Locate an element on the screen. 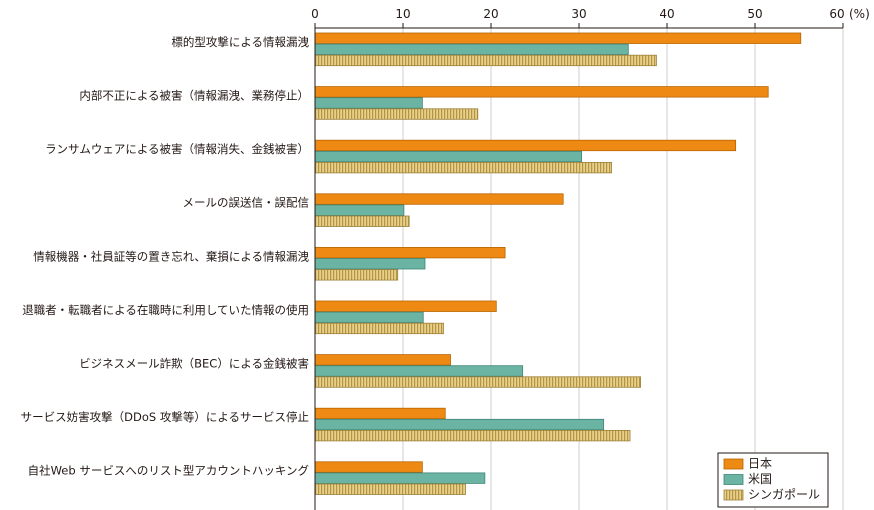 The height and width of the screenshot is (510, 874). x-tick-label-30: 30 is located at coordinates (578, 14).